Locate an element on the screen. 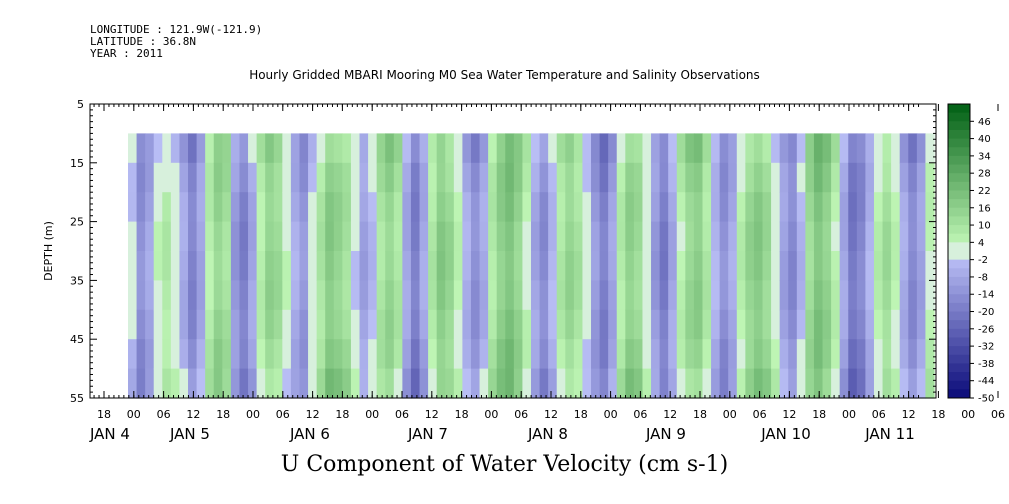  colorbar-label: 10 is located at coordinates (984, 226).